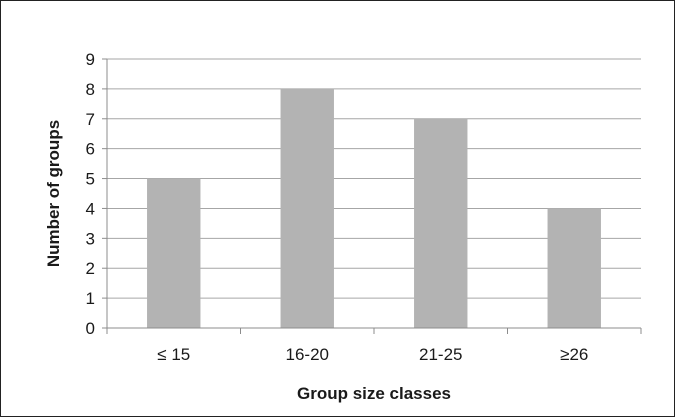  Describe the element at coordinates (90, 59) in the screenshot. I see `y-tick-label: 9` at that location.